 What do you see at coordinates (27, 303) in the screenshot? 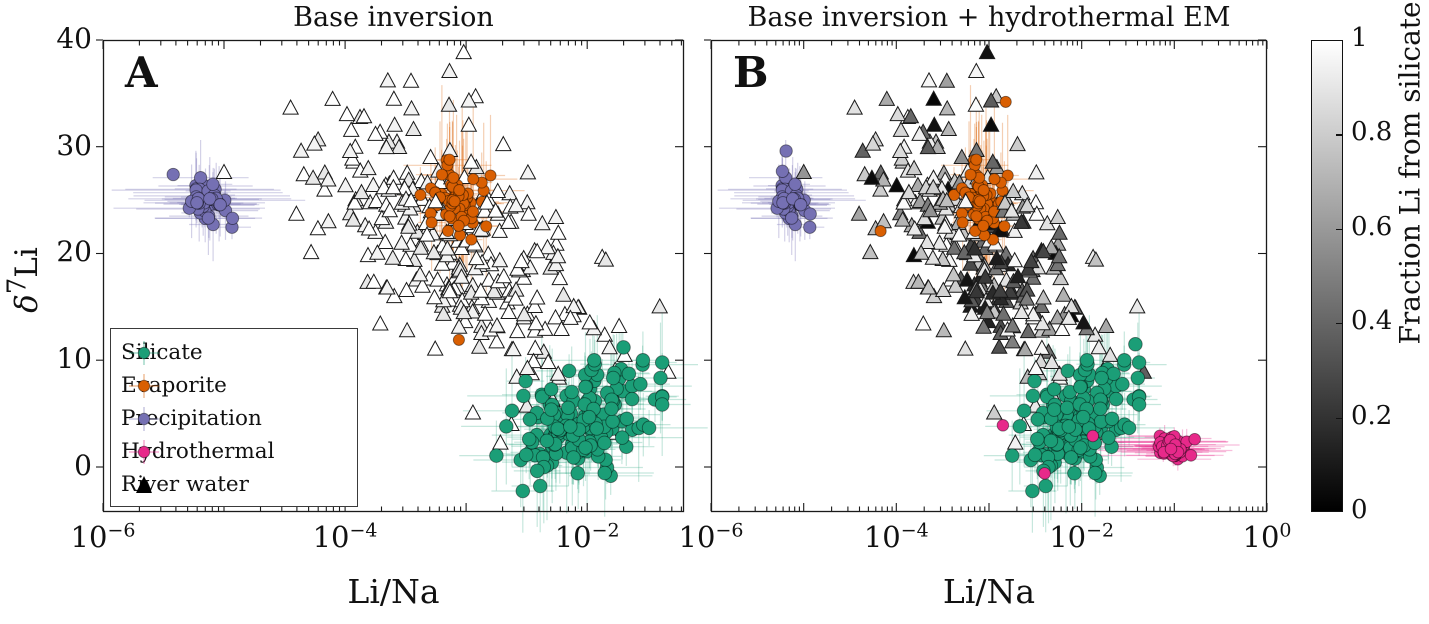
I see `ylabel-delta: δ` at bounding box center [27, 303].